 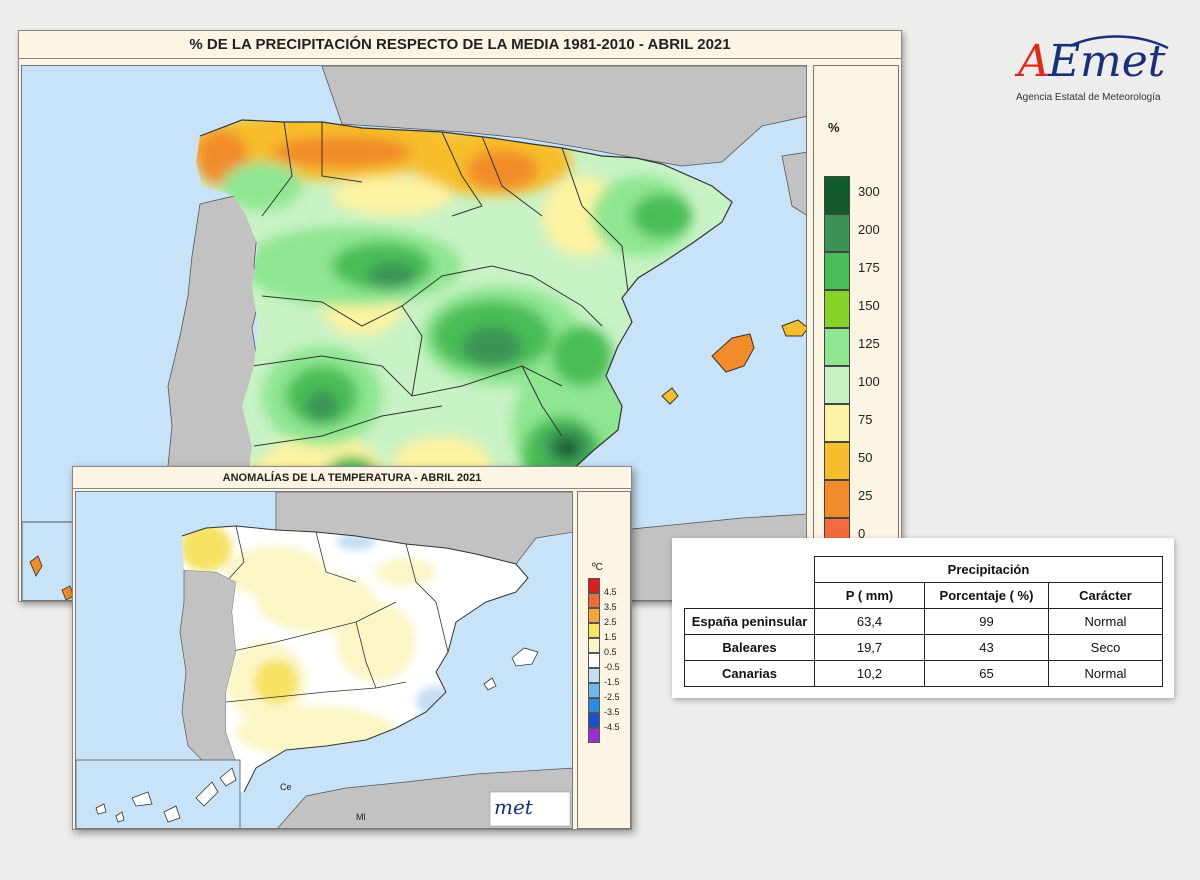 What do you see at coordinates (1034, 61) in the screenshot?
I see `logo-letter-a: A` at bounding box center [1034, 61].